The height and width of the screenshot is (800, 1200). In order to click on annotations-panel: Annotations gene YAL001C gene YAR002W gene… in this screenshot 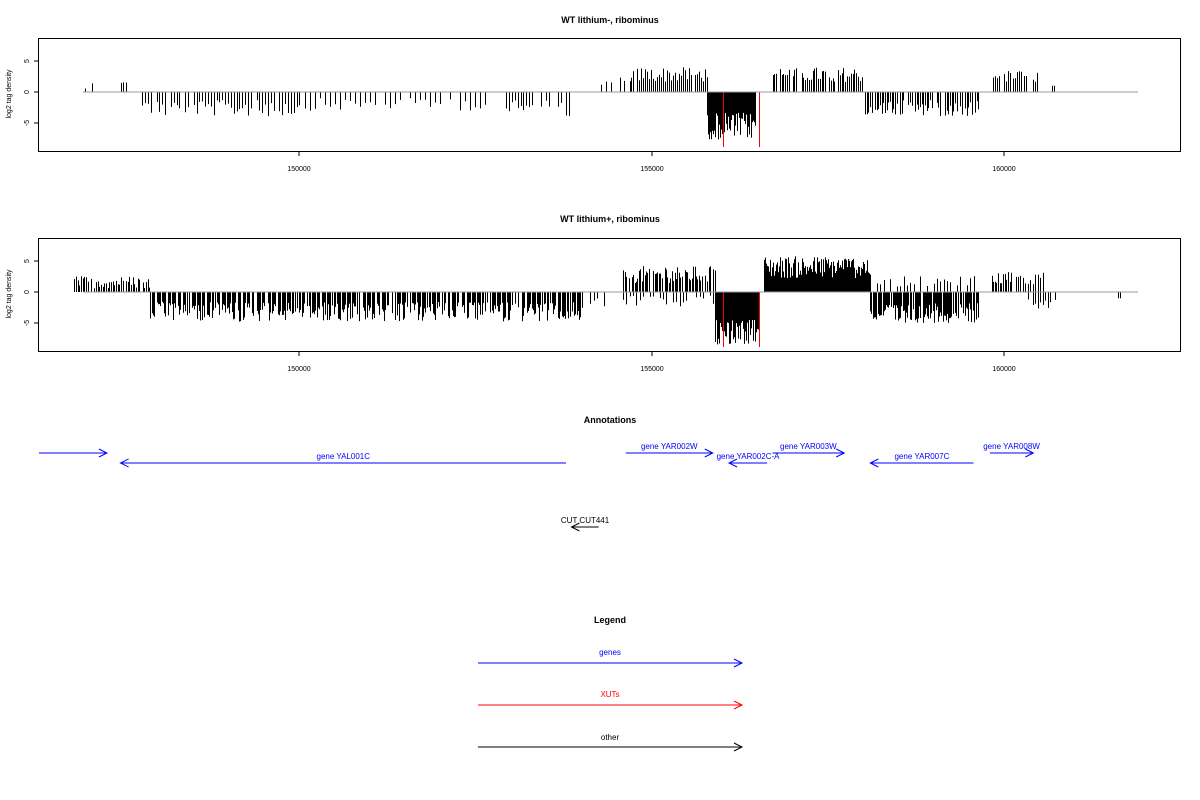, I will do `click(539, 473)`.